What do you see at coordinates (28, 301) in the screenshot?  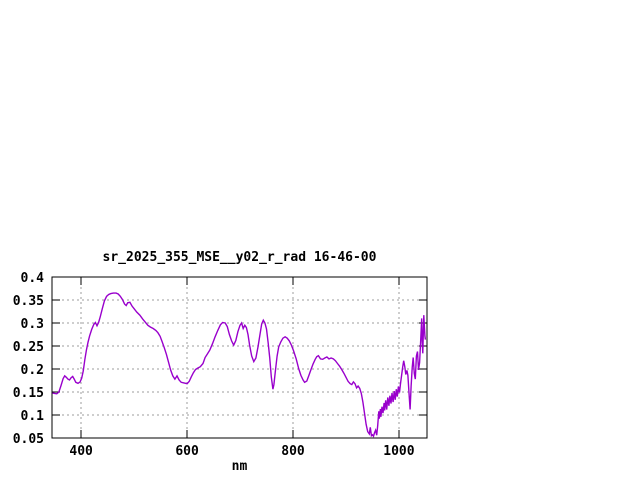 I see `y-tick-label: 0.35` at bounding box center [28, 301].